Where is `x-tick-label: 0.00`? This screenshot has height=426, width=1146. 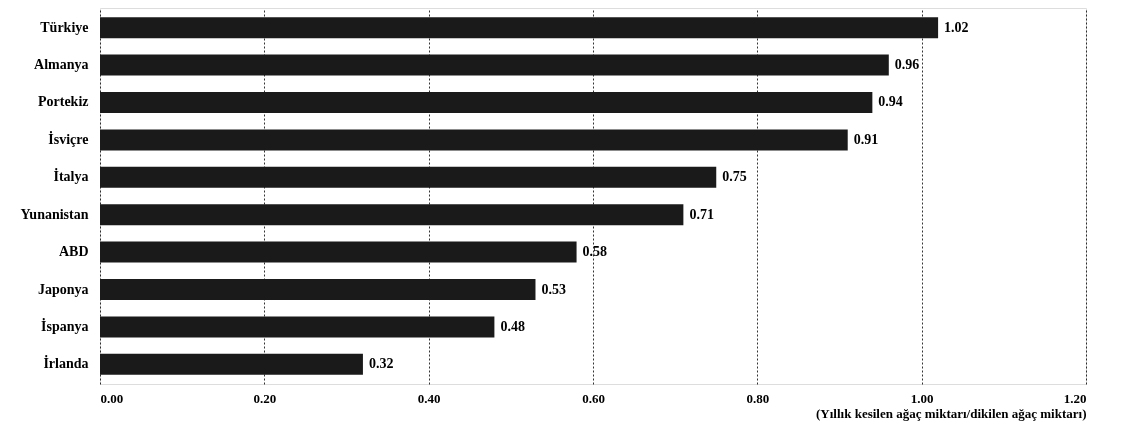
x-tick-label: 0.00 is located at coordinates (112, 398).